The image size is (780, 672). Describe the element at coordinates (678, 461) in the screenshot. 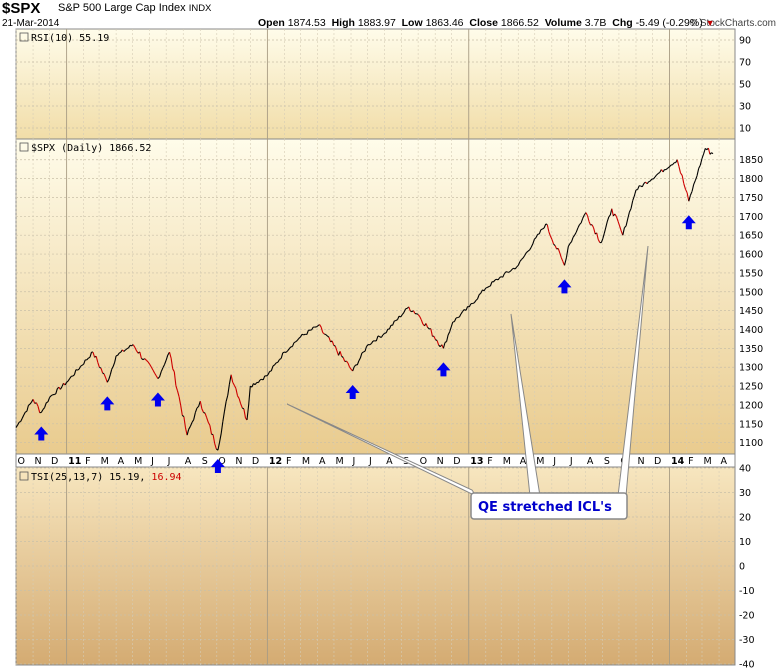

I see `x-tick-label: 14` at that location.